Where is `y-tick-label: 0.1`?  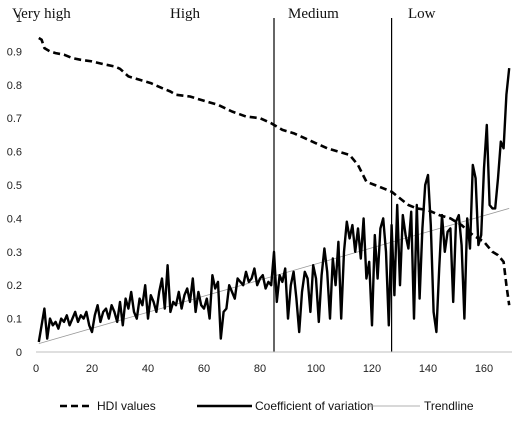
y-tick-label: 0.1 is located at coordinates (14, 320).